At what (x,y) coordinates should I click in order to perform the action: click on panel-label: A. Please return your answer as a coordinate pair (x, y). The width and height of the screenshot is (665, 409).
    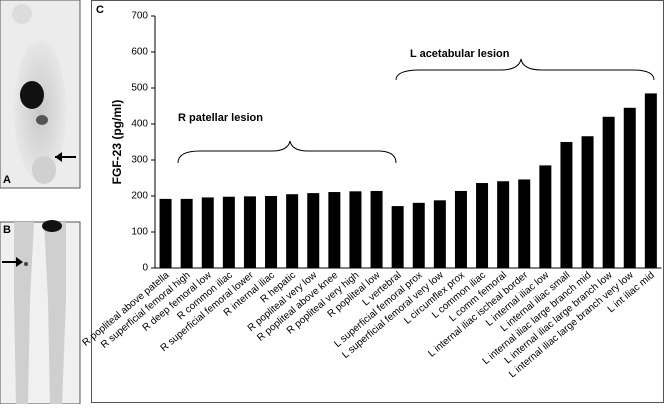
    Looking at the image, I should click on (7, 180).